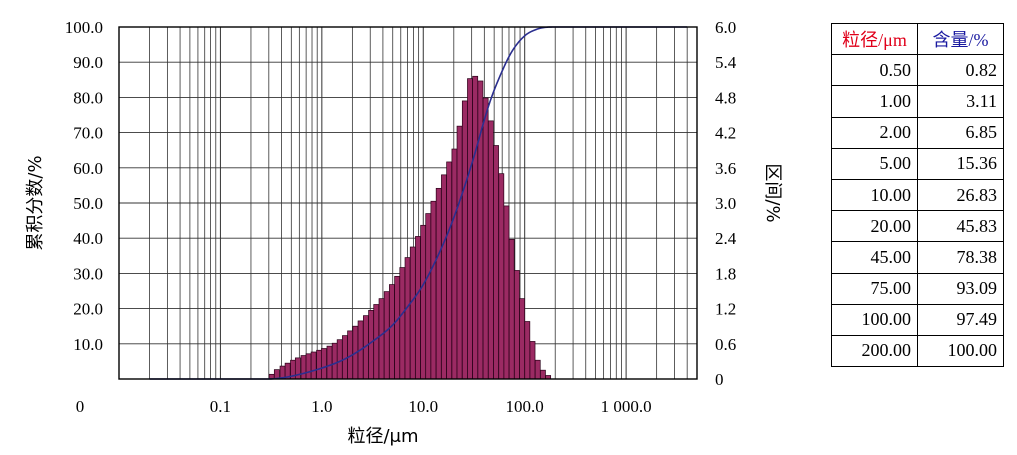 This screenshot has height=455, width=1017. What do you see at coordinates (382, 436) in the screenshot?
I see `x-axis-title: 粒径/μm` at bounding box center [382, 436].